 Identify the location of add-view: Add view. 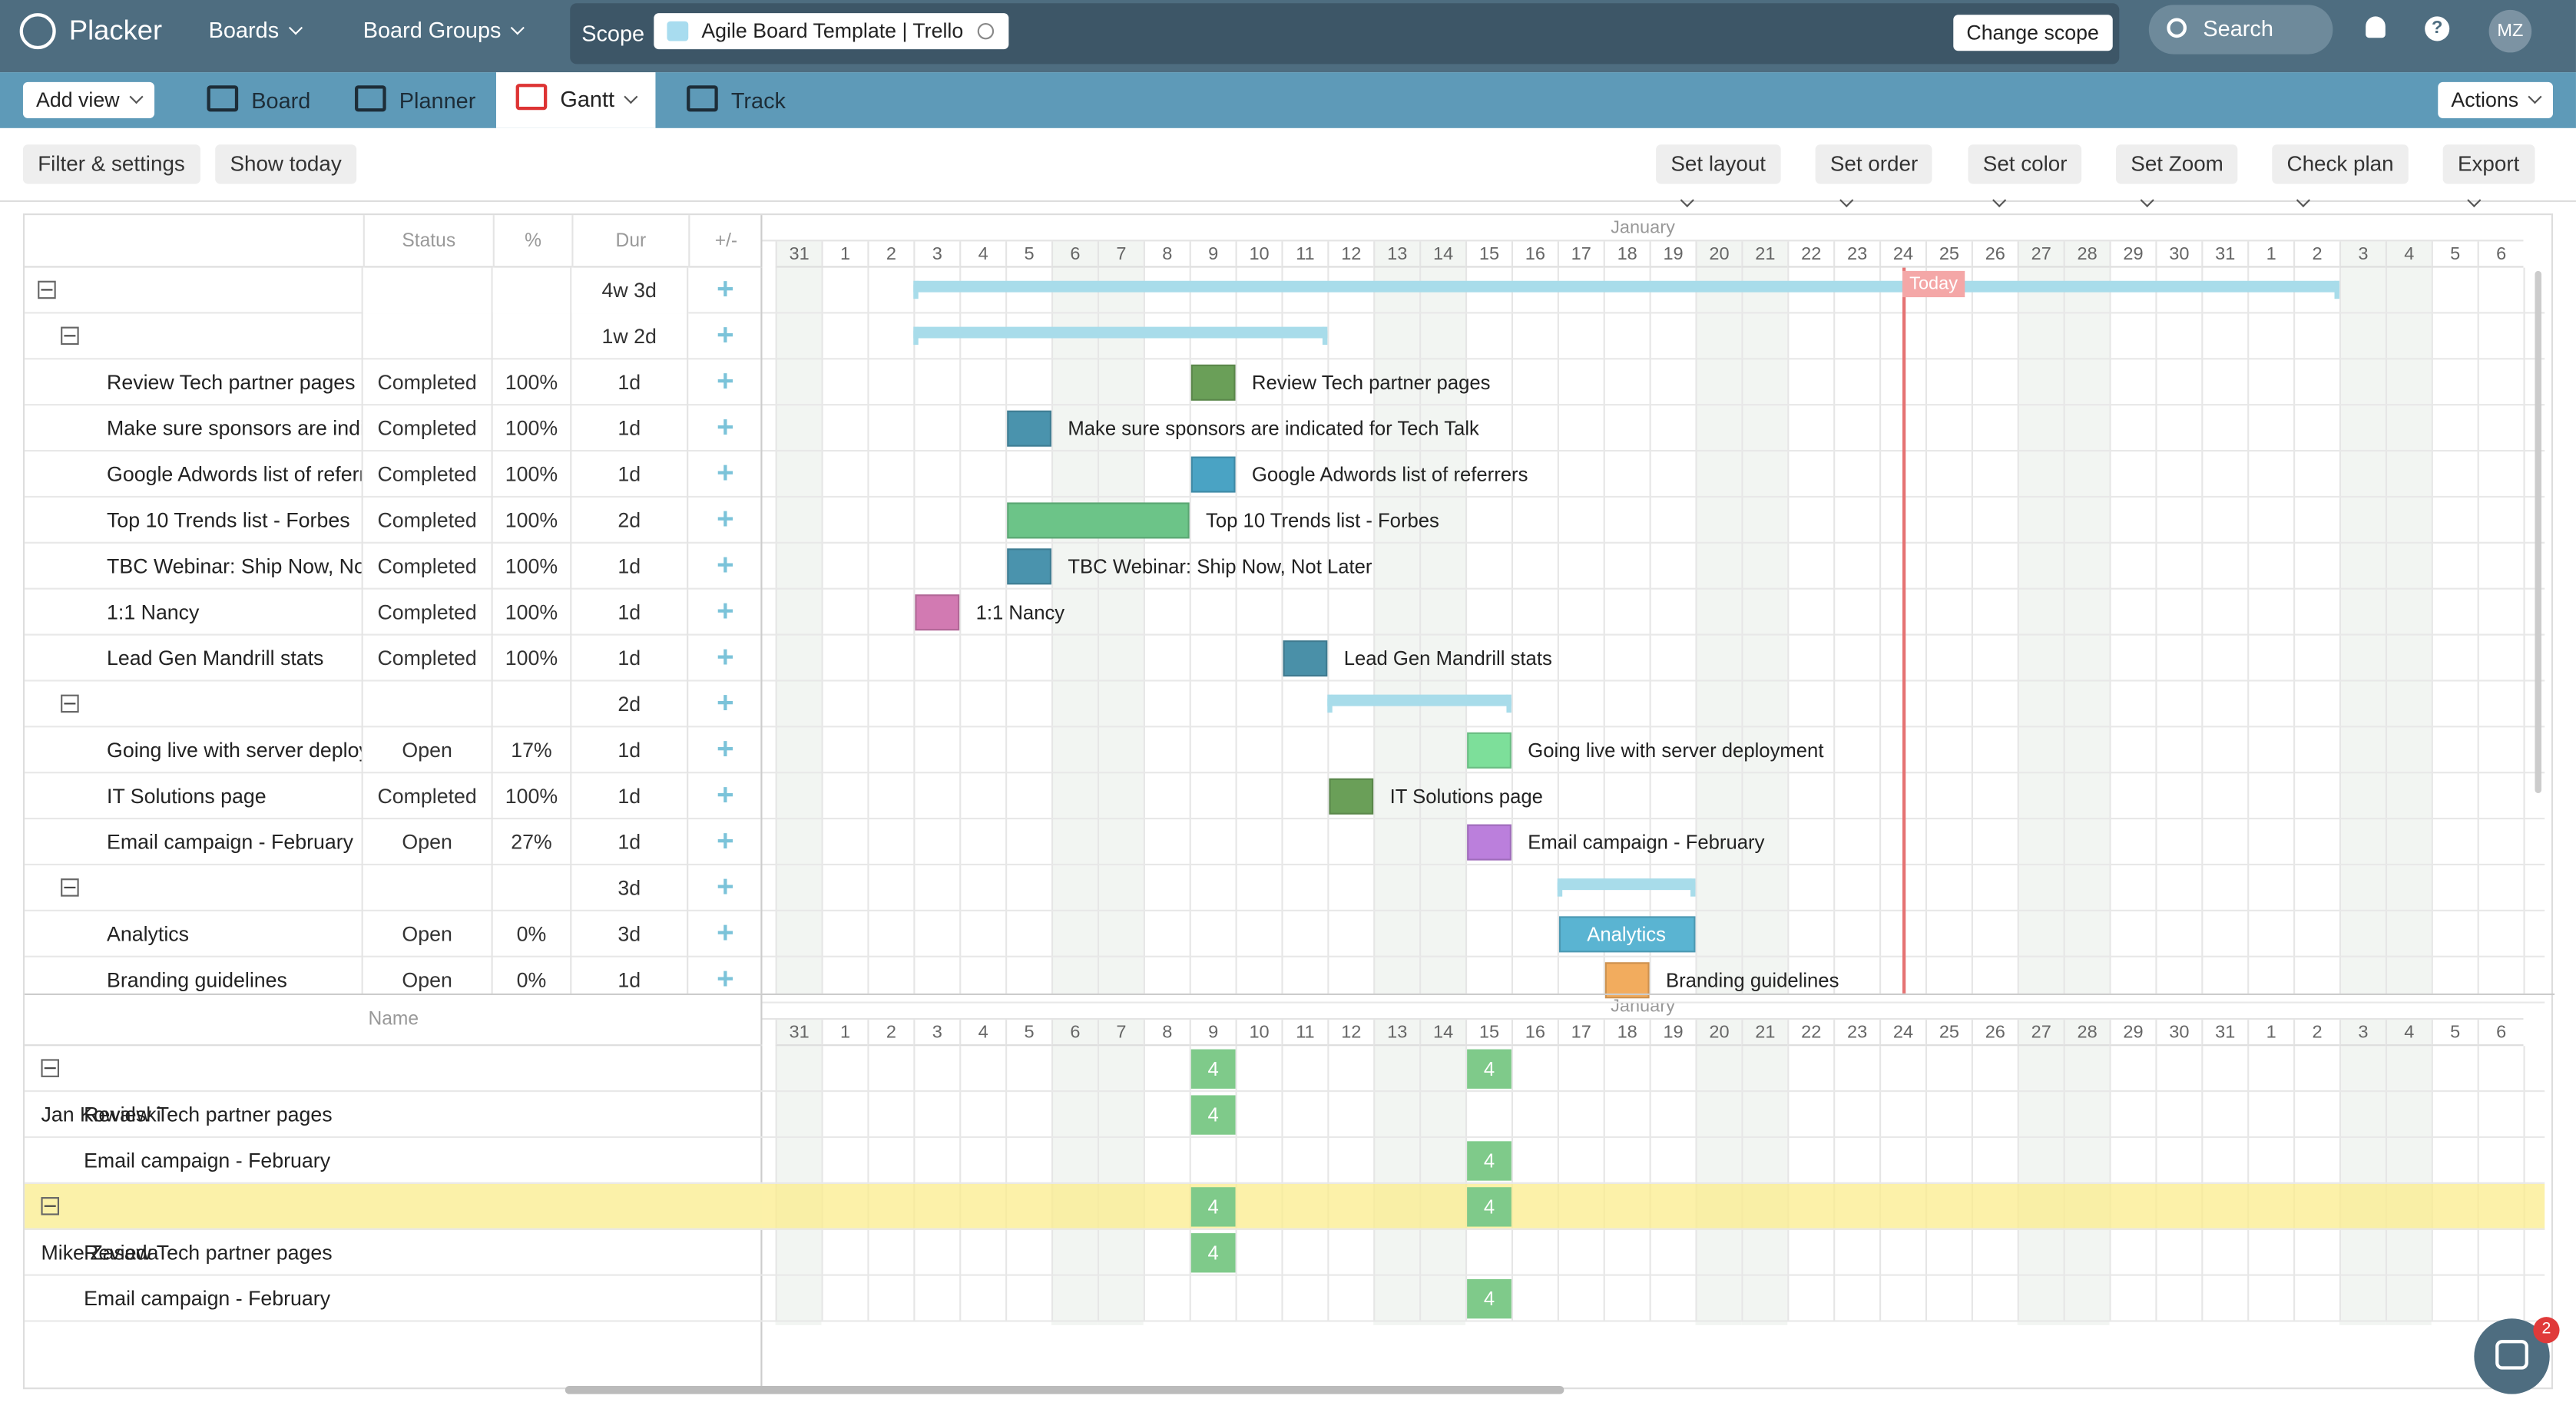
(88, 99).